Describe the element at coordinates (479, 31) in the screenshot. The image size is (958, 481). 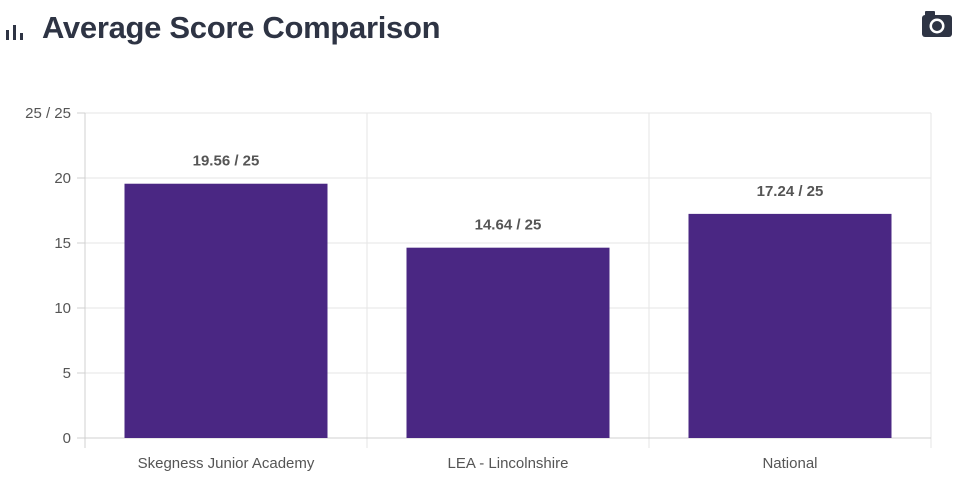
I see `chart-header: Average Score Comparison` at that location.